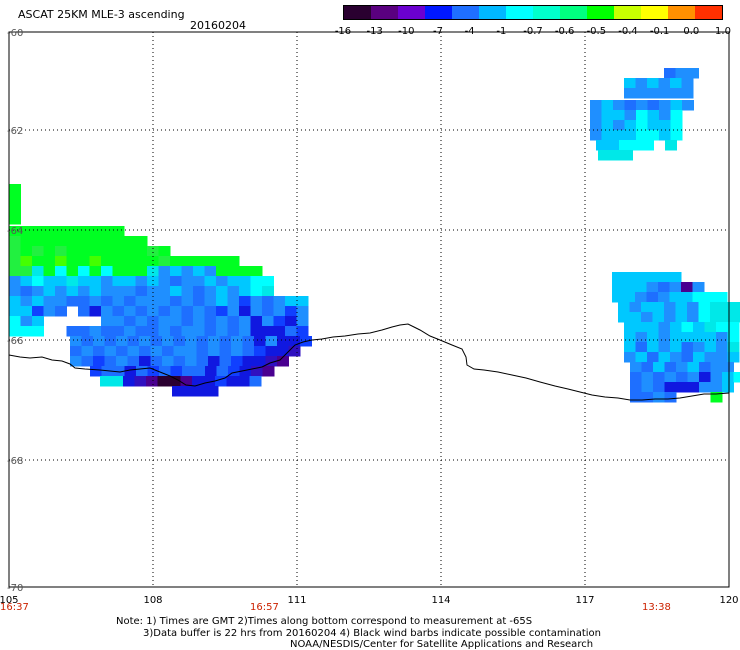  What do you see at coordinates (357, 12) in the screenshot?
I see `color-scale-swatch` at bounding box center [357, 12].